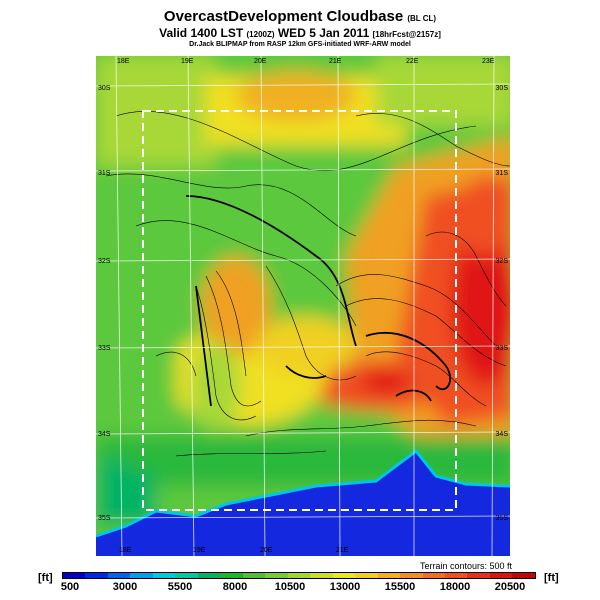 The width and height of the screenshot is (600, 600). Describe the element at coordinates (406, 34) in the screenshot. I see `forecast-info: [18hrFcst@2157z]` at that location.